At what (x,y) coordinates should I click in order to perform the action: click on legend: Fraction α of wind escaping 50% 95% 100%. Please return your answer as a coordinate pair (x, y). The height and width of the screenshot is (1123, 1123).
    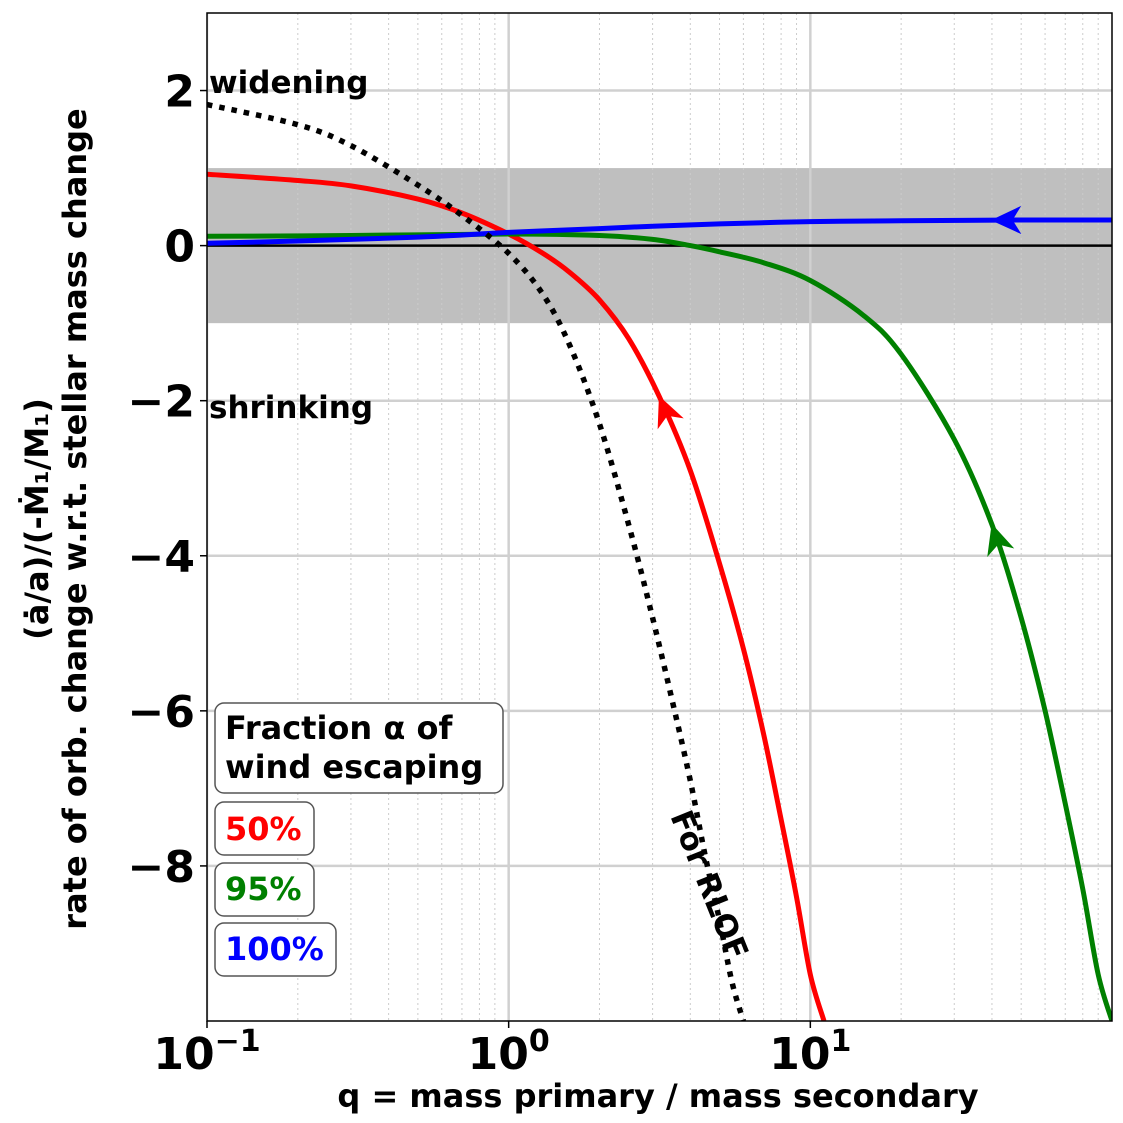
    Looking at the image, I should click on (359, 839).